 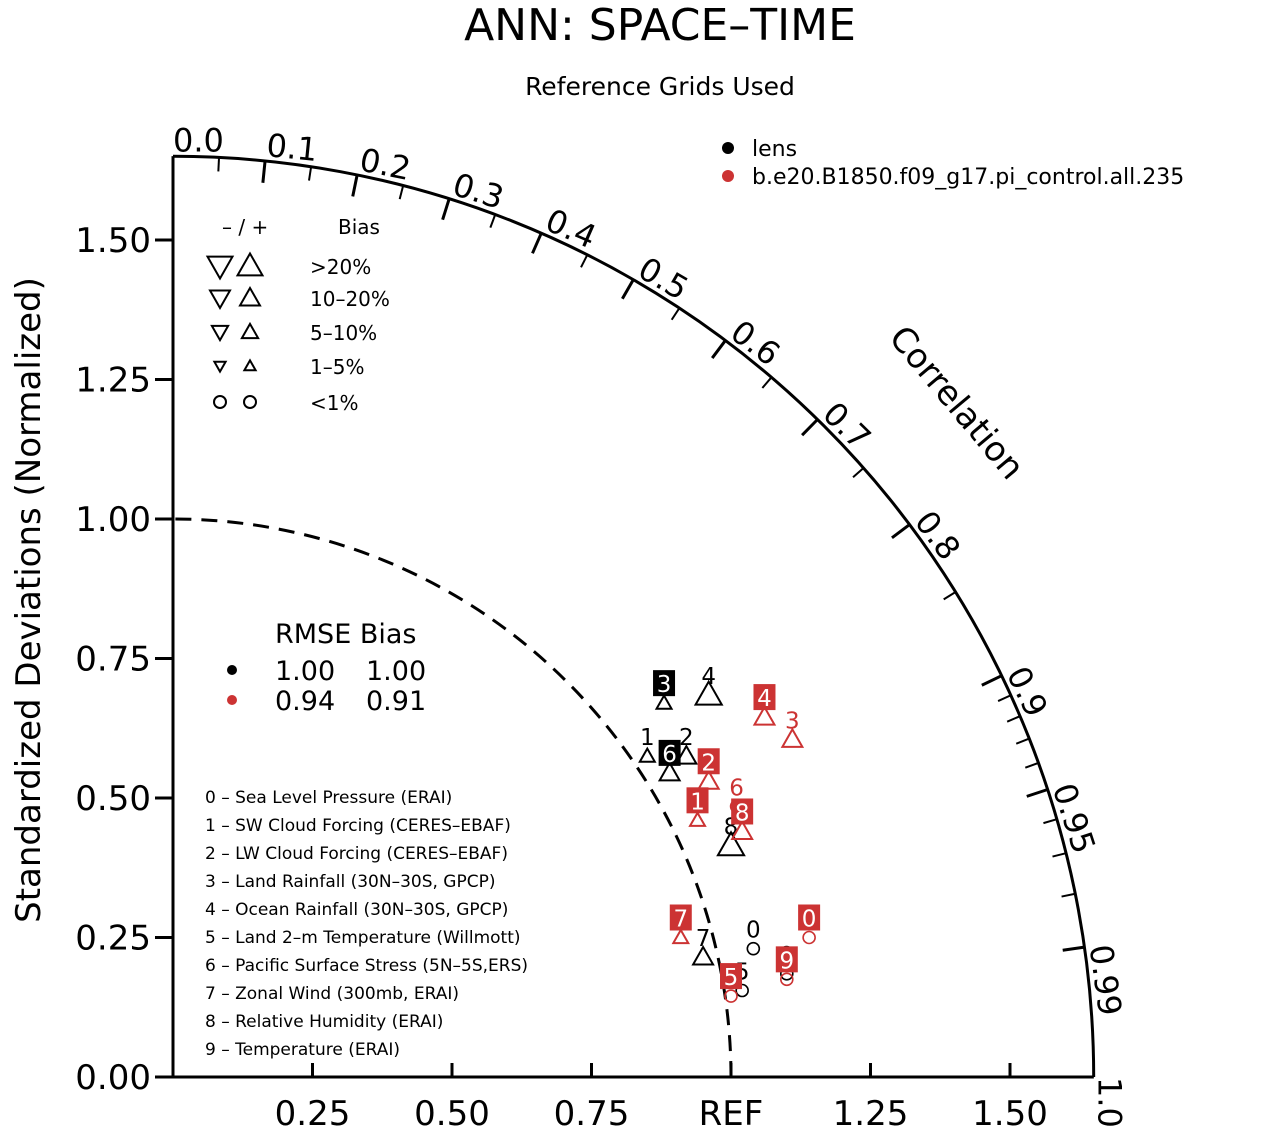 I want to click on data-point: 6, so click(x=669, y=760).